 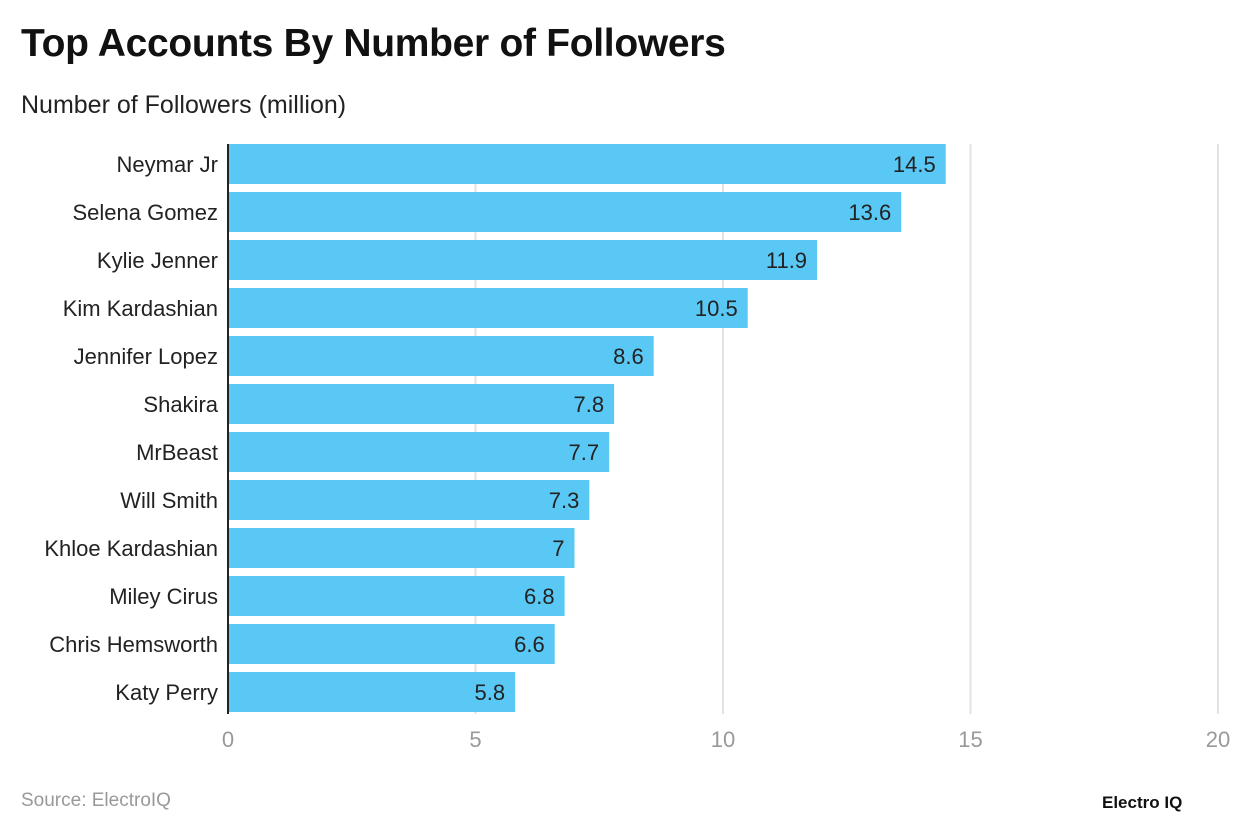 I want to click on category-label: Shakira, so click(x=180, y=404).